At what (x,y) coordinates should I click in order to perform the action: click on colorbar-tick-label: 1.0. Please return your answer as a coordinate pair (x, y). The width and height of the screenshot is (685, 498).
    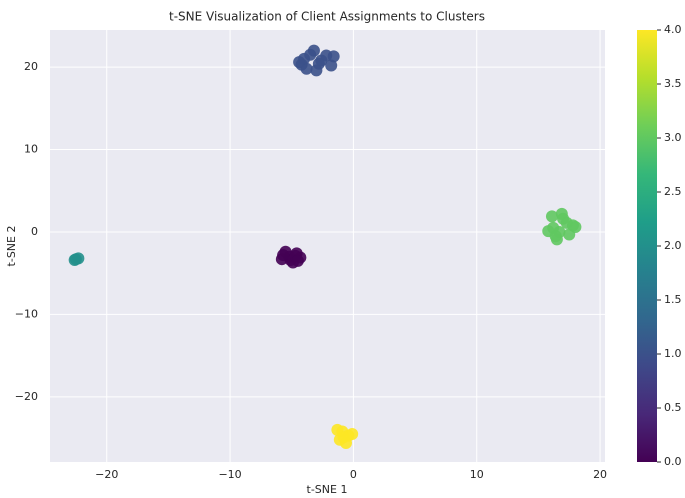
    Looking at the image, I should click on (673, 353).